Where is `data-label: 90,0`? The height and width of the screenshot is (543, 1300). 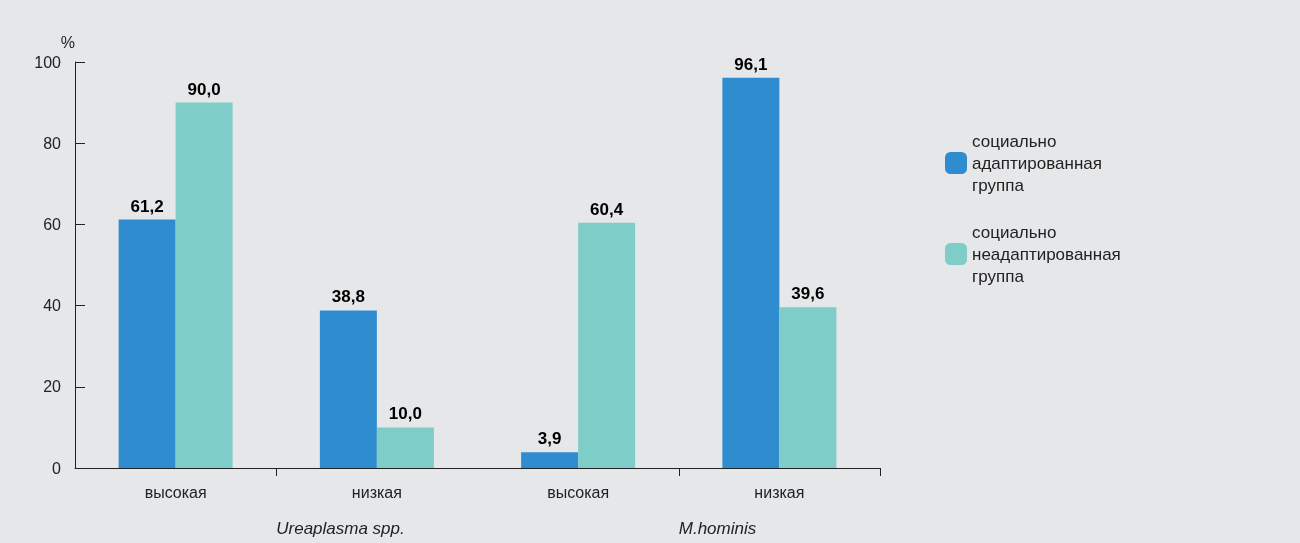 data-label: 90,0 is located at coordinates (204, 89).